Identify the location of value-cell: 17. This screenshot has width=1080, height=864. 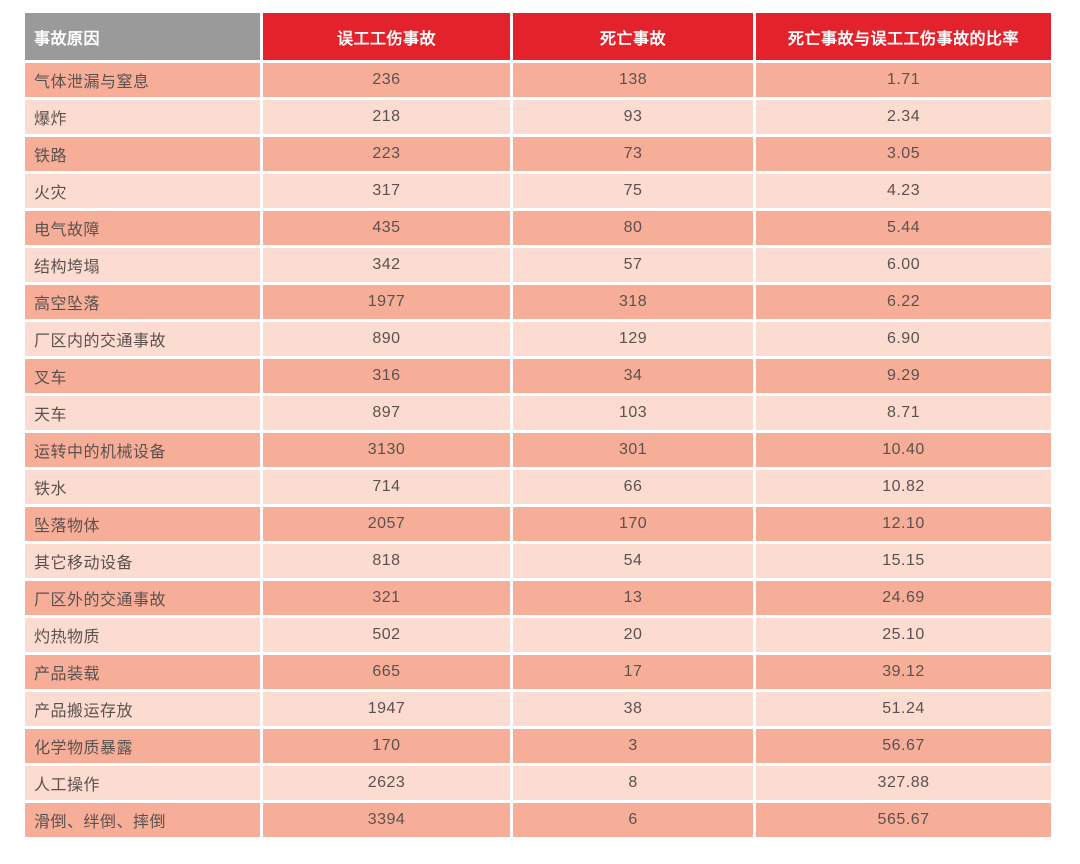
(633, 672).